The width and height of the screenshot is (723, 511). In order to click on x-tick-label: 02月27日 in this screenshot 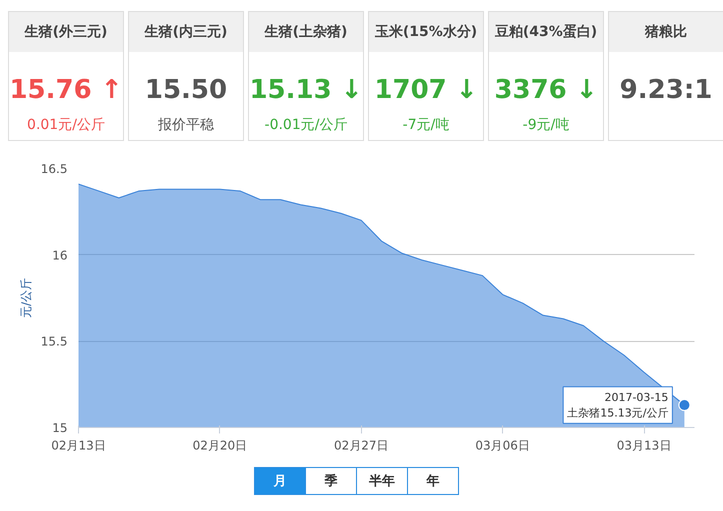, I will do `click(361, 445)`.